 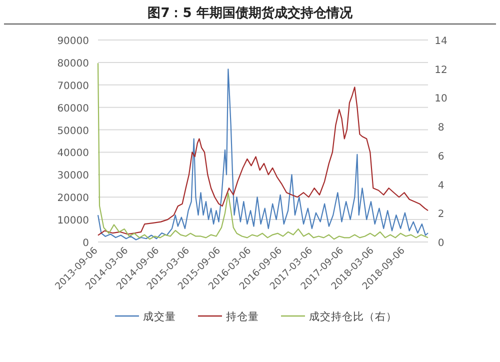 What do you see at coordinates (441, 156) in the screenshot?
I see `y2-tick-label: 6` at bounding box center [441, 156].